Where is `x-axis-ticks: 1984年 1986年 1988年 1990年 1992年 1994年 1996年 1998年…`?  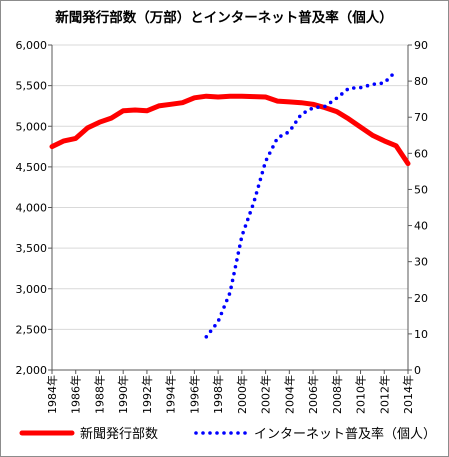
x-axis-ticks: 1984年 1986年 1988年 1990年 1992年 1994年 1996年 1998年… is located at coordinates (230, 394).